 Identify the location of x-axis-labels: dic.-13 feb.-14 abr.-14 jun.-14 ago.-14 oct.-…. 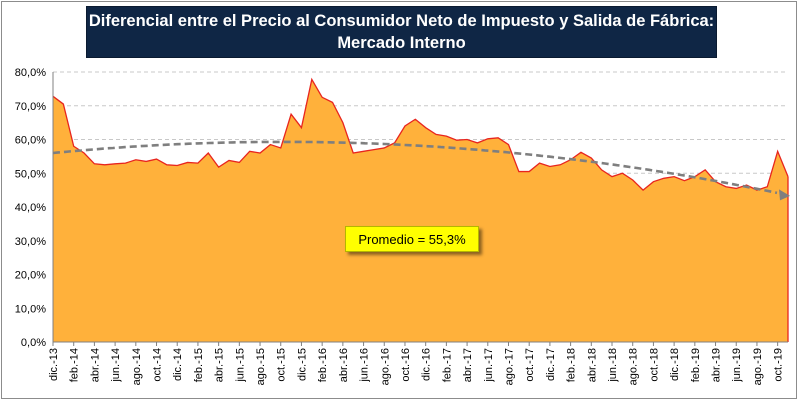
(416, 363).